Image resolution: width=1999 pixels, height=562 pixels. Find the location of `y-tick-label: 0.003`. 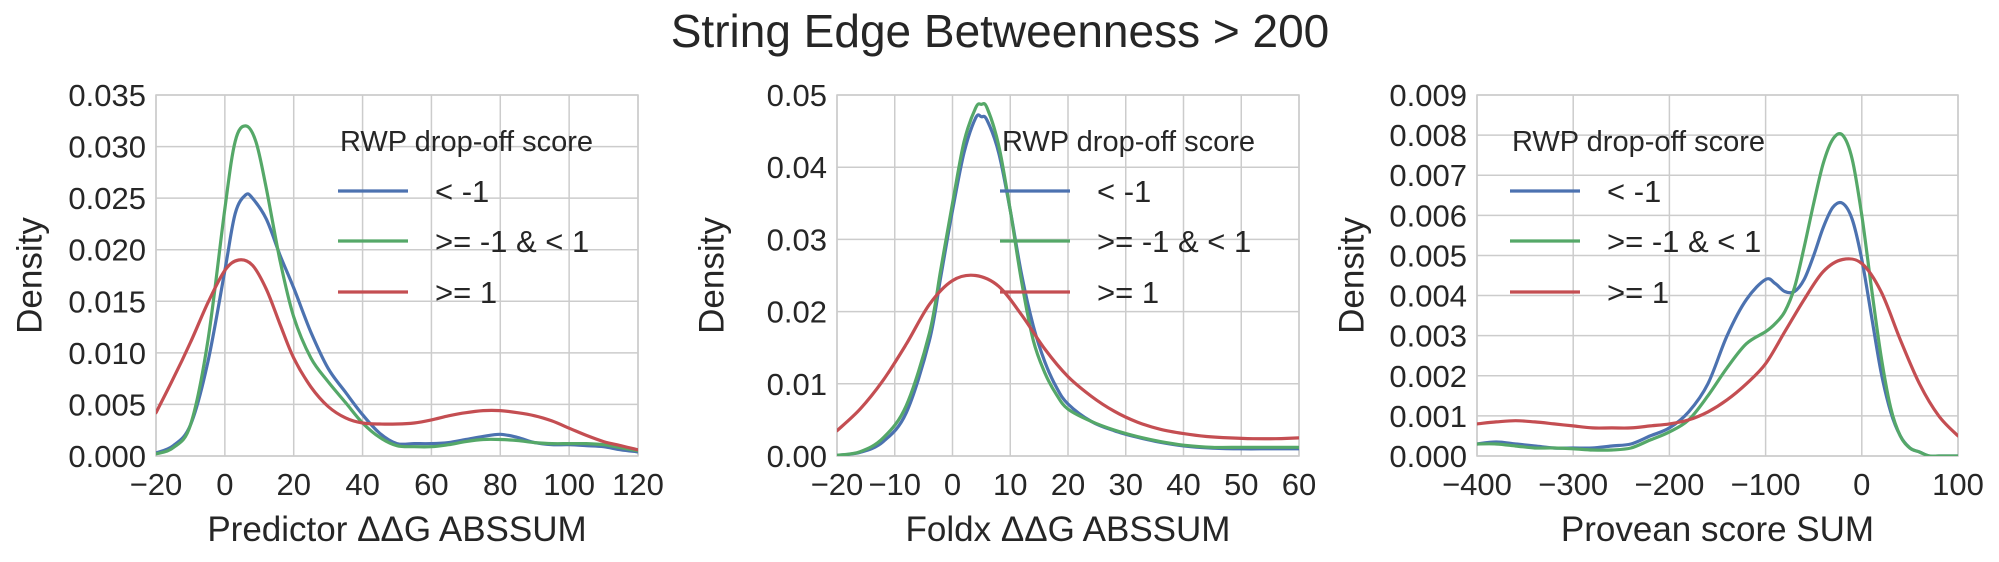

y-tick-label: 0.003 is located at coordinates (1428, 336).